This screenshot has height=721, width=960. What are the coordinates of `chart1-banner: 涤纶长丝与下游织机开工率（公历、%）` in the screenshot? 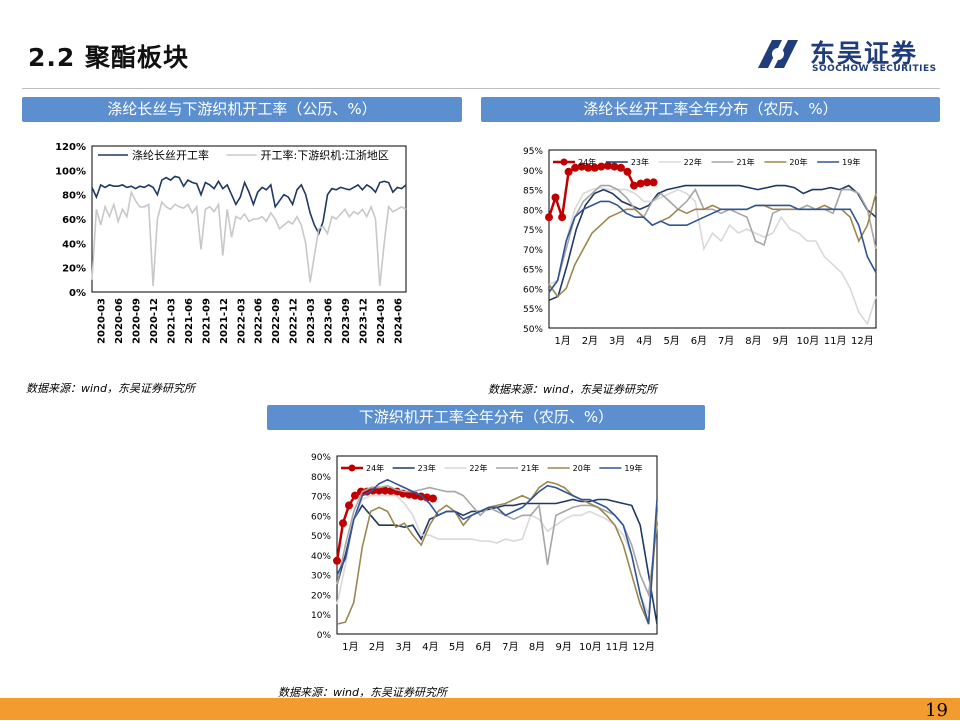 It's located at (242, 109).